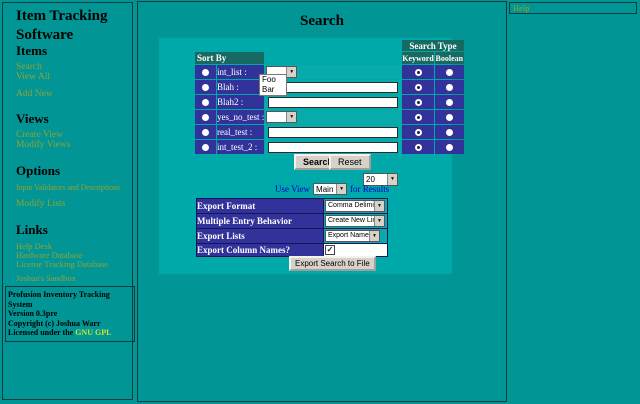 The height and width of the screenshot is (404, 640). I want to click on sidebar-item-help-desk: Help Desk, so click(34, 246).